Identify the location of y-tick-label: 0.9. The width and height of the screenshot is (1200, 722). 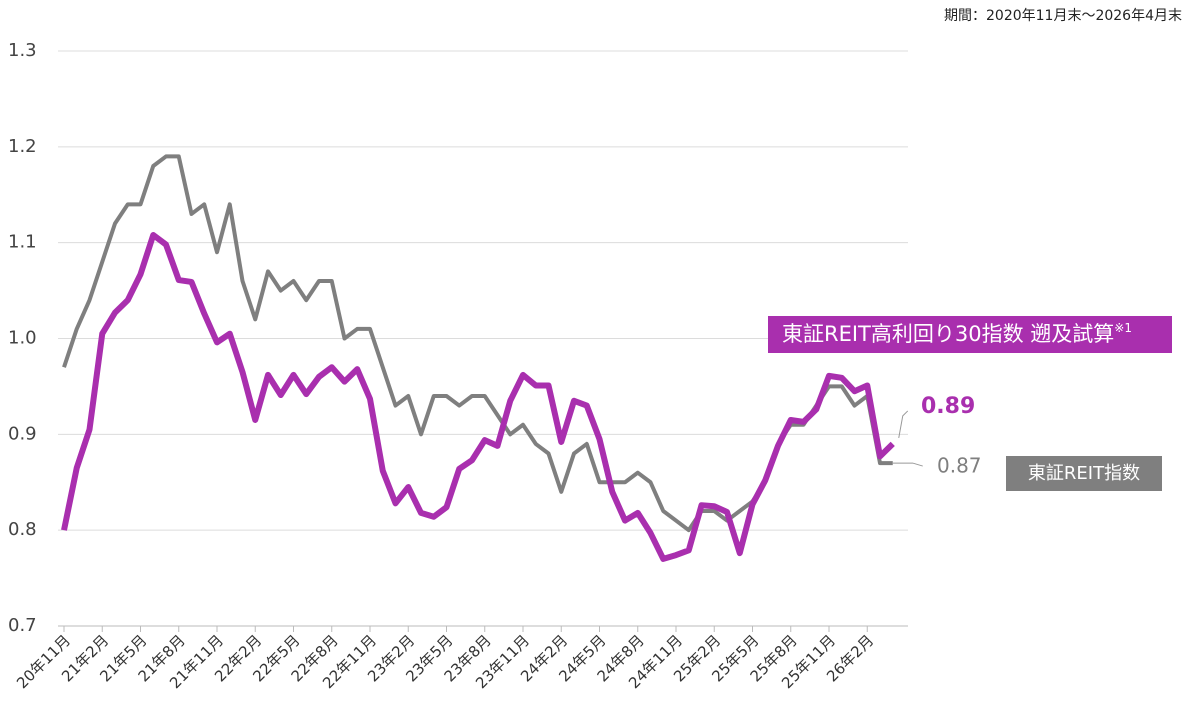
(22, 433).